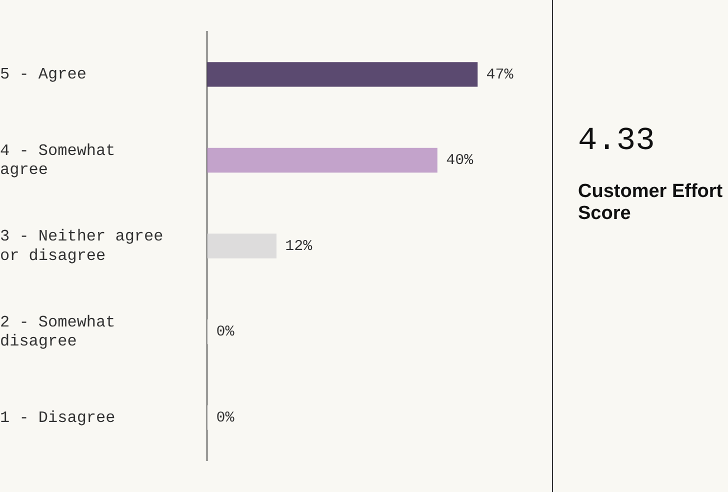  Describe the element at coordinates (617, 140) in the screenshot. I see `text: 4.33` at that location.